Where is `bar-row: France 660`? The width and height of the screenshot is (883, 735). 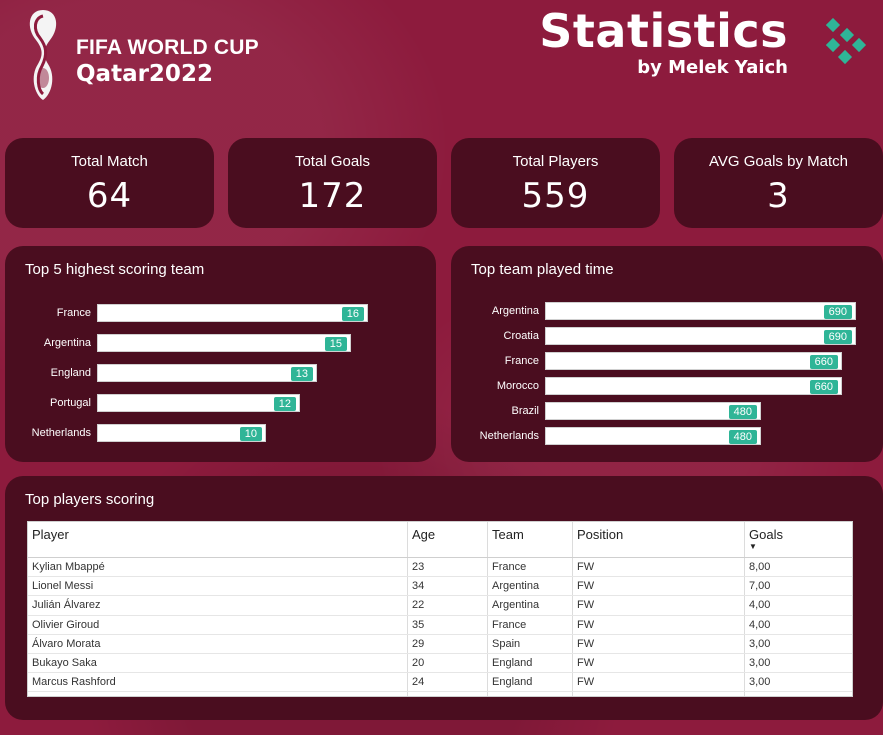 bar-row: France 660 is located at coordinates (667, 362).